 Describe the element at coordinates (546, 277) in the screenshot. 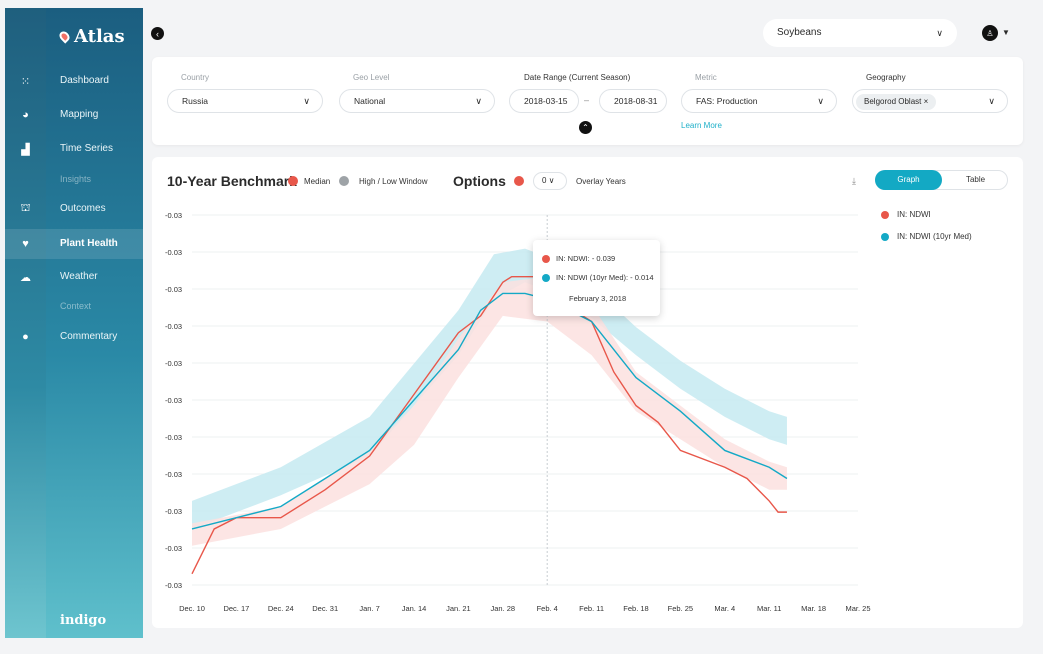

I see `tooltip-dot-ndwi-med` at that location.